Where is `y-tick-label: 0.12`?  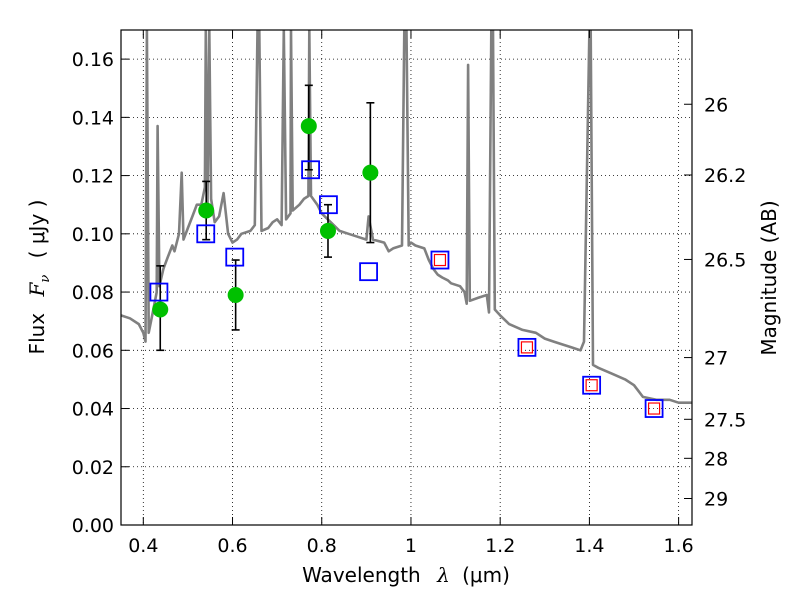 y-tick-label: 0.12 is located at coordinates (93, 177).